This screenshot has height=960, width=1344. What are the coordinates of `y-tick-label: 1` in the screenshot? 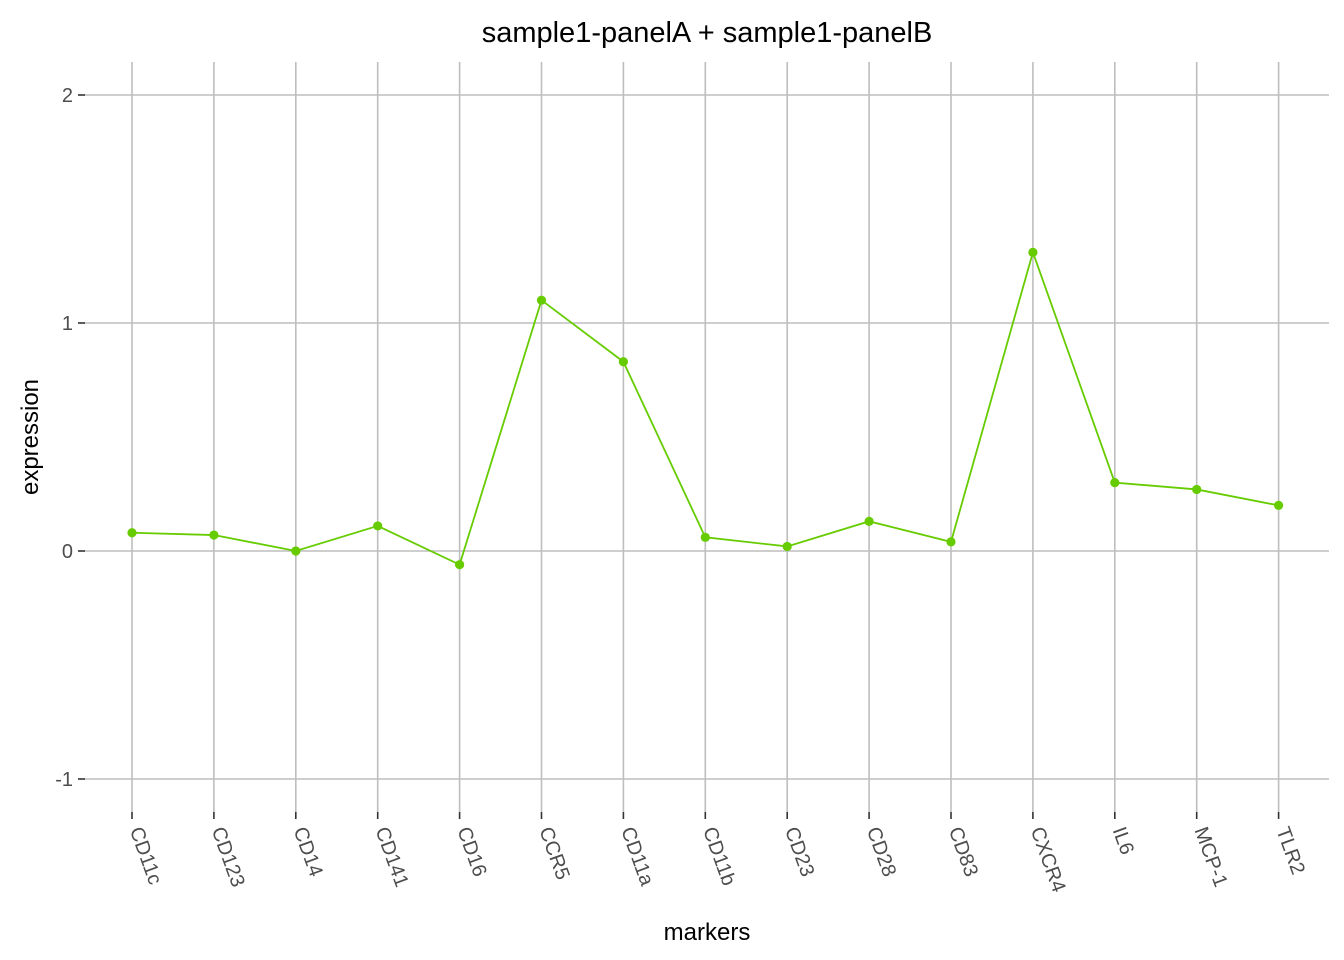 It's located at (67, 324).